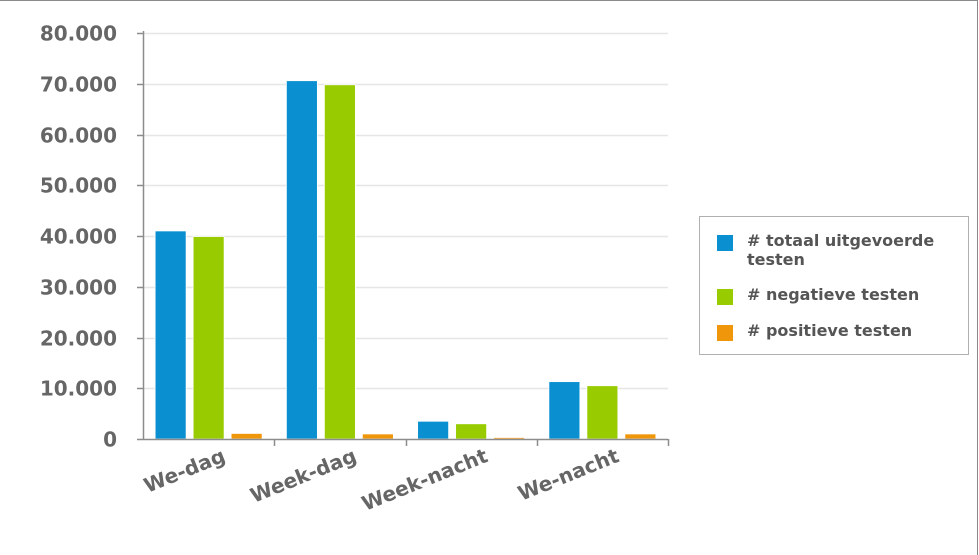  I want to click on x-tick-label: We-nacht, so click(568, 474).